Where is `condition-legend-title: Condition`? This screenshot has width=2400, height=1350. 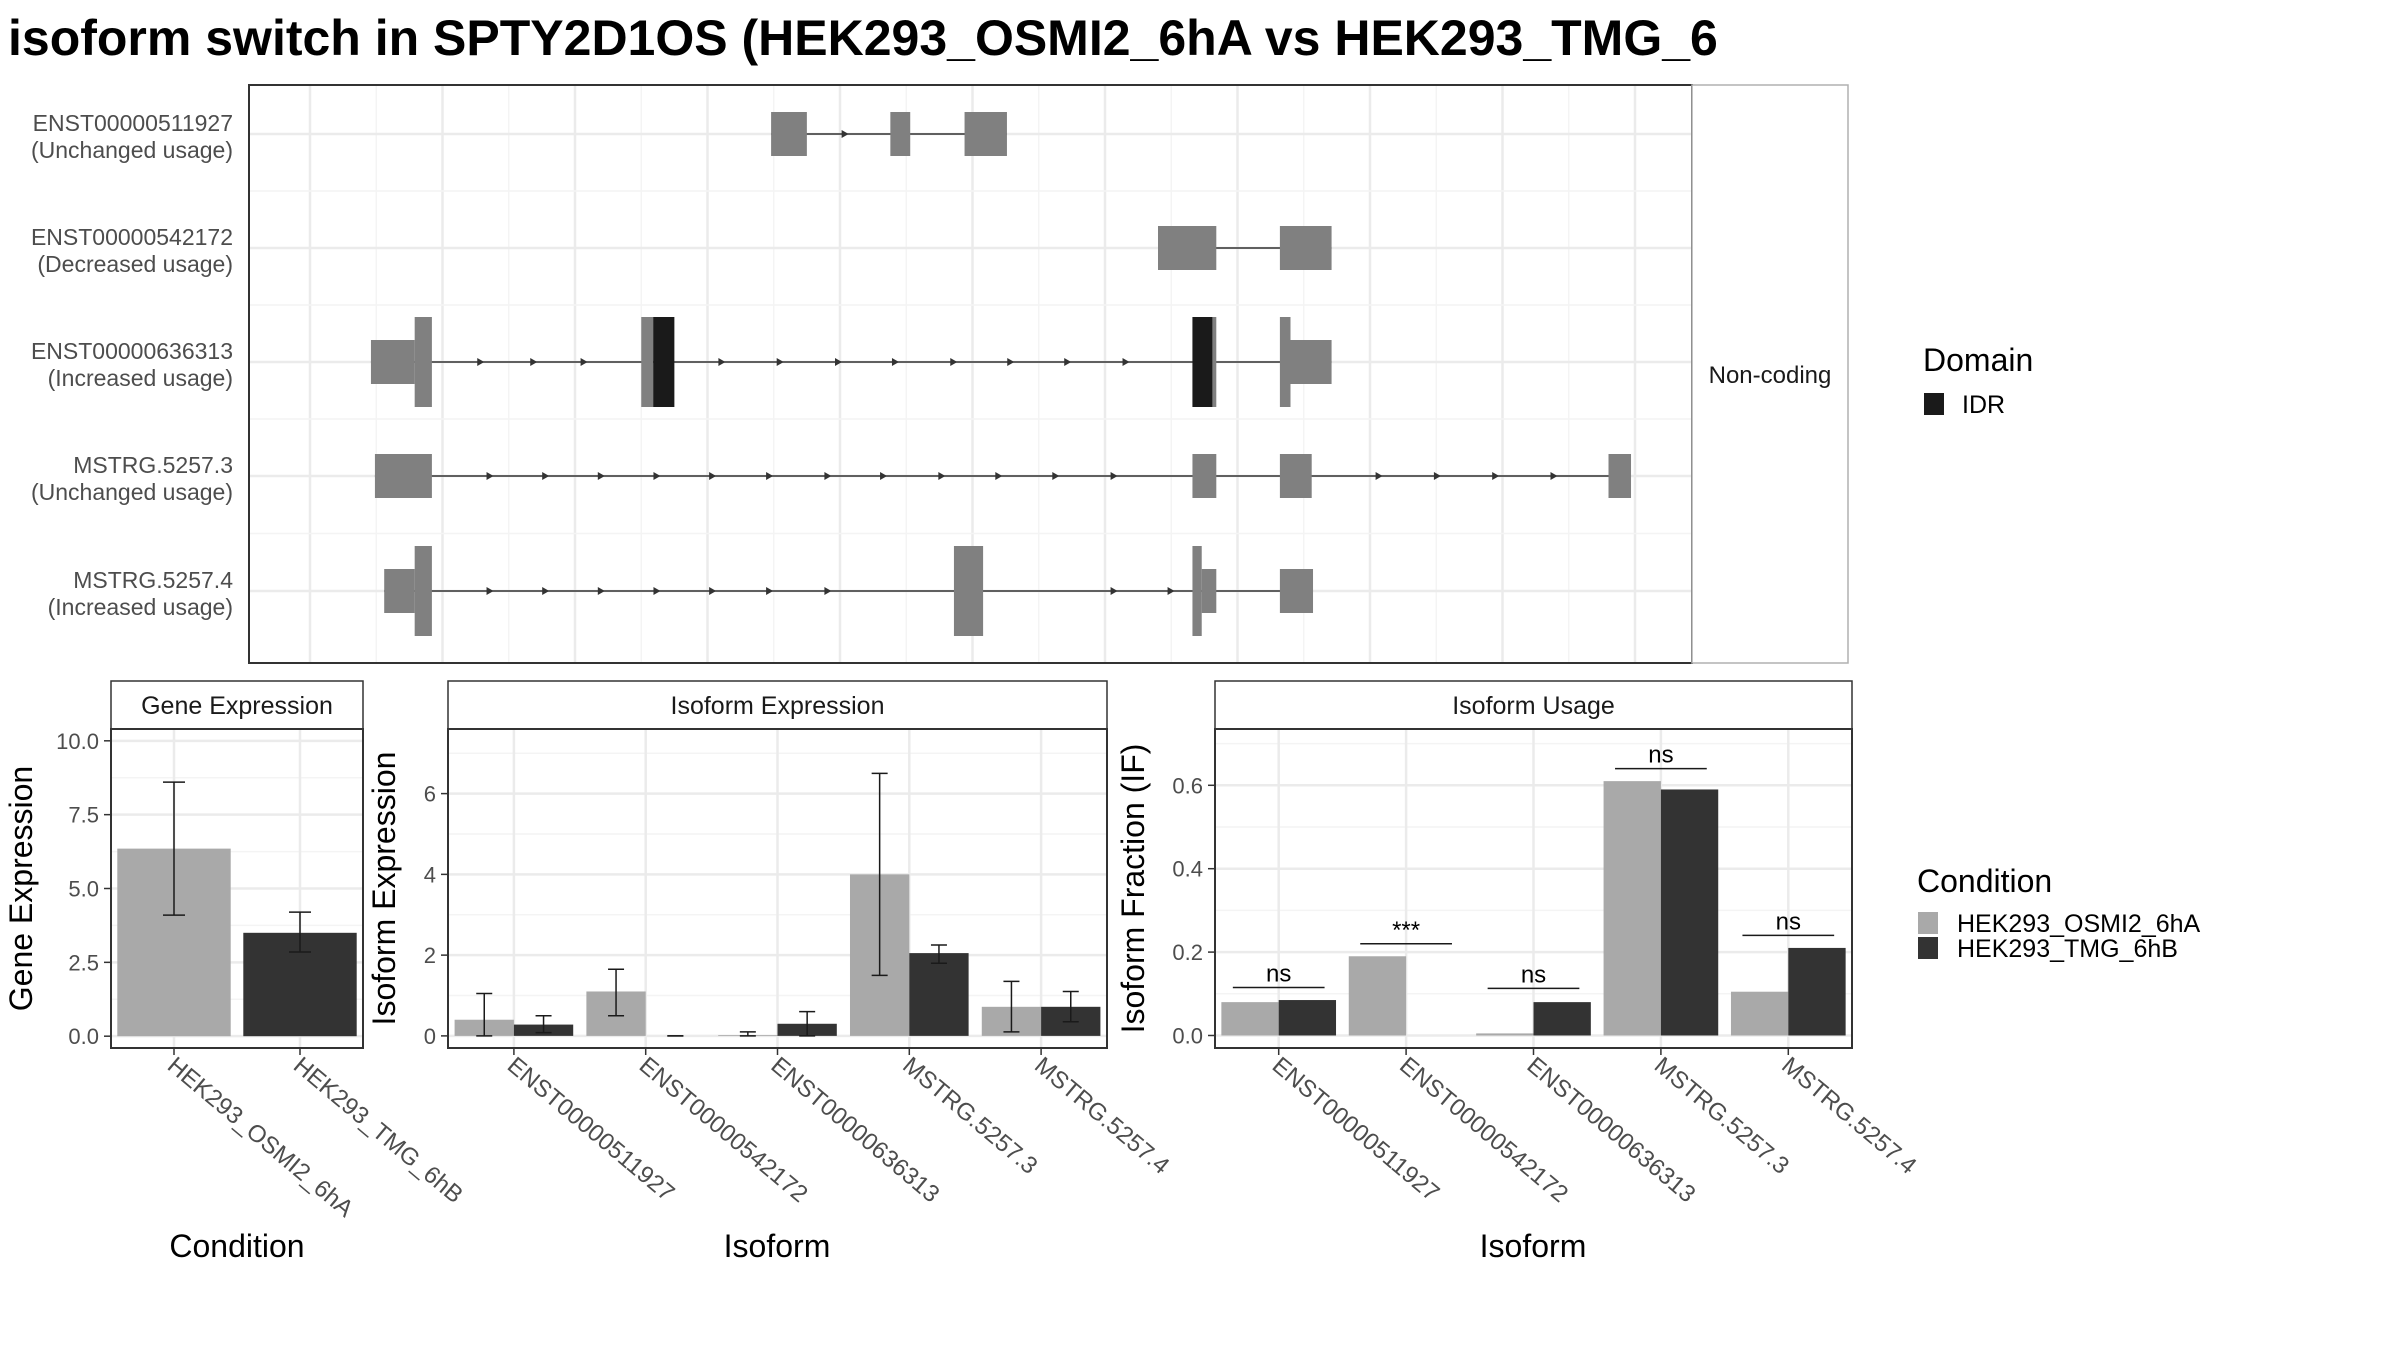 condition-legend-title: Condition is located at coordinates (1984, 881).